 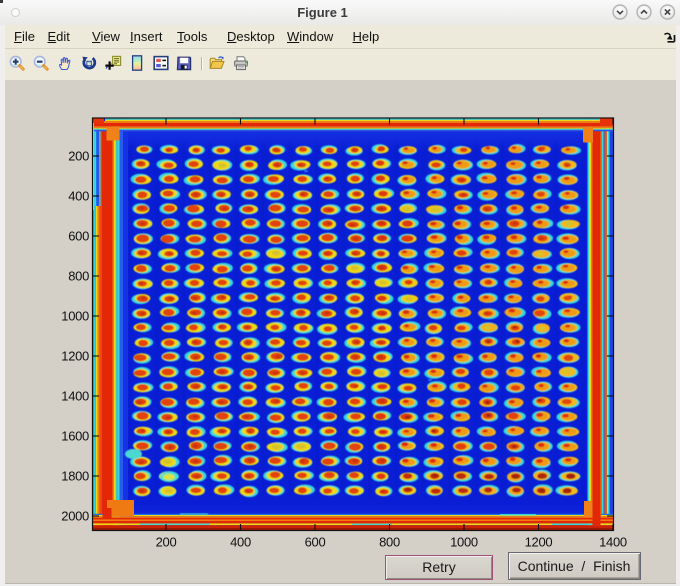 What do you see at coordinates (75, 476) in the screenshot?
I see `svg-text: 1800` at bounding box center [75, 476].